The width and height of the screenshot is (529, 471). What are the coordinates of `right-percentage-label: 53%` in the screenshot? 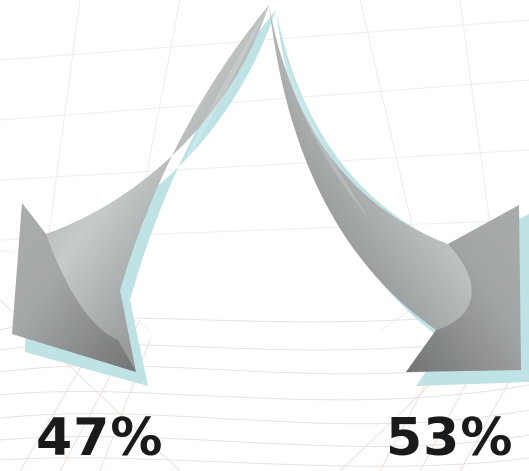 It's located at (450, 438).